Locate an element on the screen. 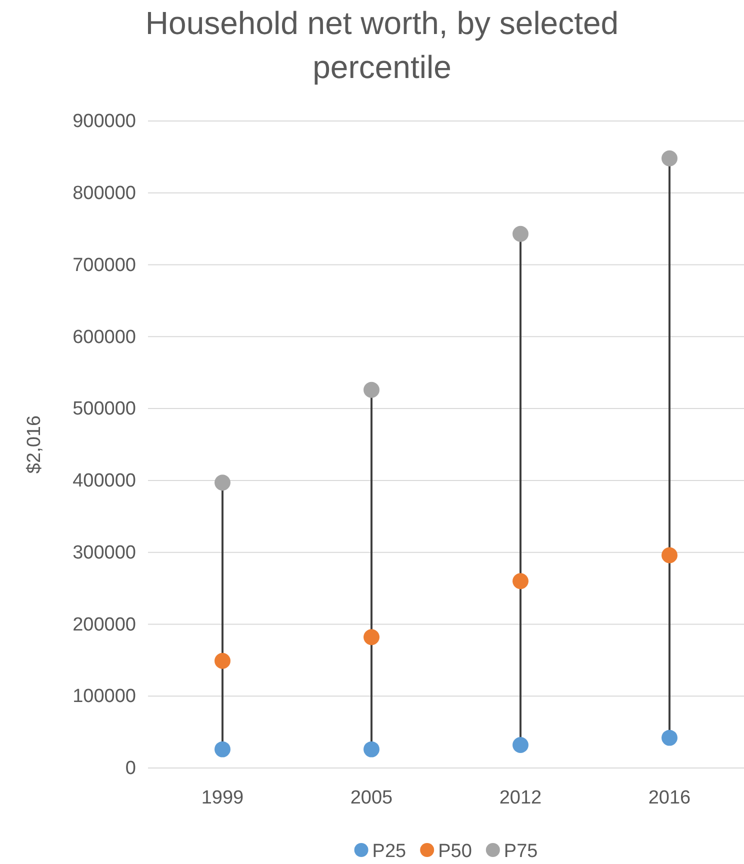 Image resolution: width=744 pixels, height=864 pixels. x-tick-label: 1999 is located at coordinates (222, 797).